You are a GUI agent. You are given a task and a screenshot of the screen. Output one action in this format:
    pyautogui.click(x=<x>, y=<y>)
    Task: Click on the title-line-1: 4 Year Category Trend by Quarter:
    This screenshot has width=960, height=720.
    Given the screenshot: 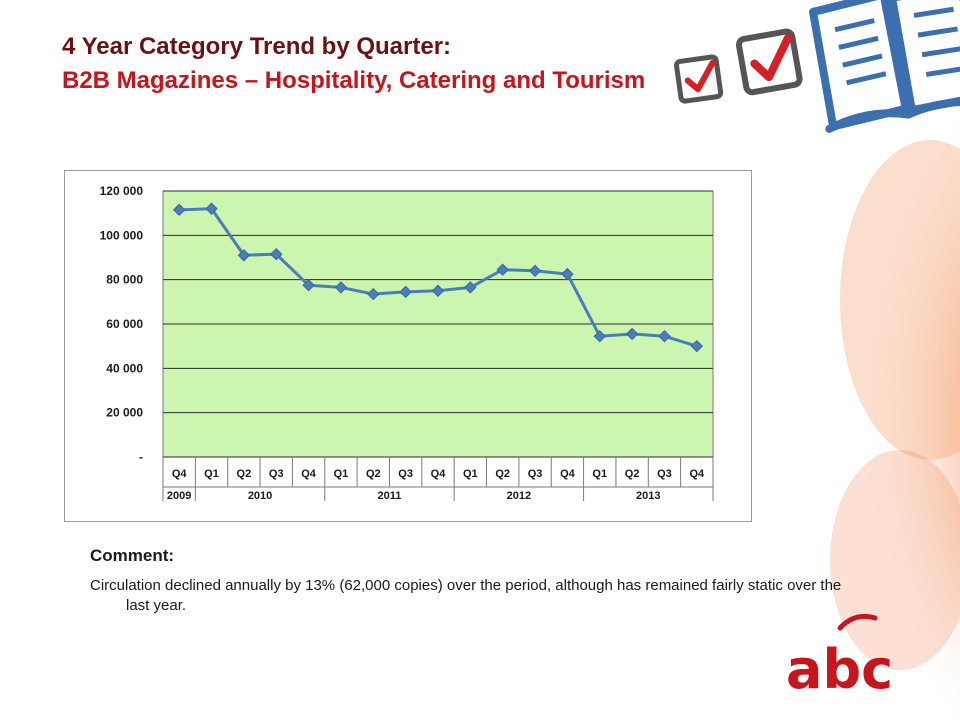 What is the action you would take?
    pyautogui.click(x=257, y=46)
    